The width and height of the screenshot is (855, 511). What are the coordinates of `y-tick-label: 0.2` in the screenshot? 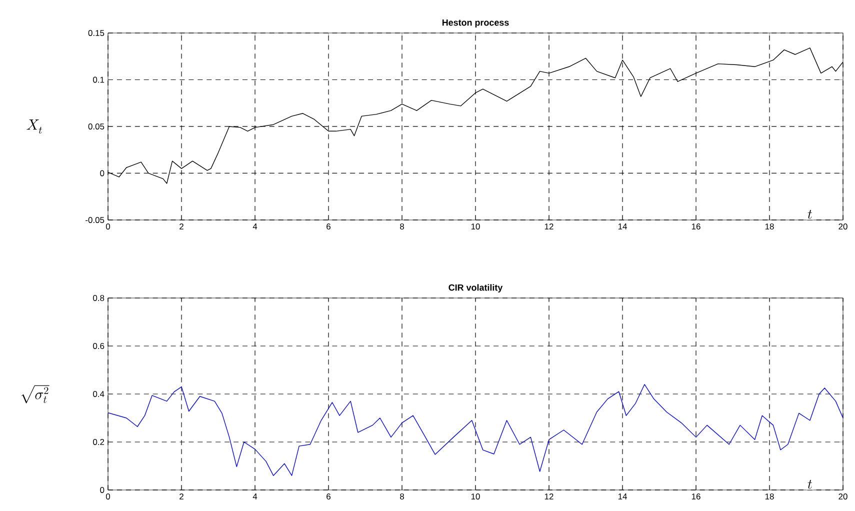 It's located at (98, 441).